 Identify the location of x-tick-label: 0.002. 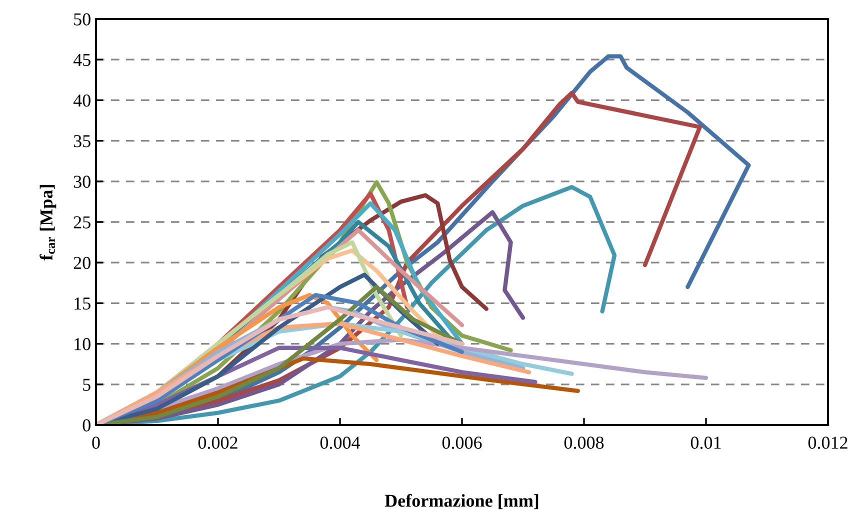
(218, 442).